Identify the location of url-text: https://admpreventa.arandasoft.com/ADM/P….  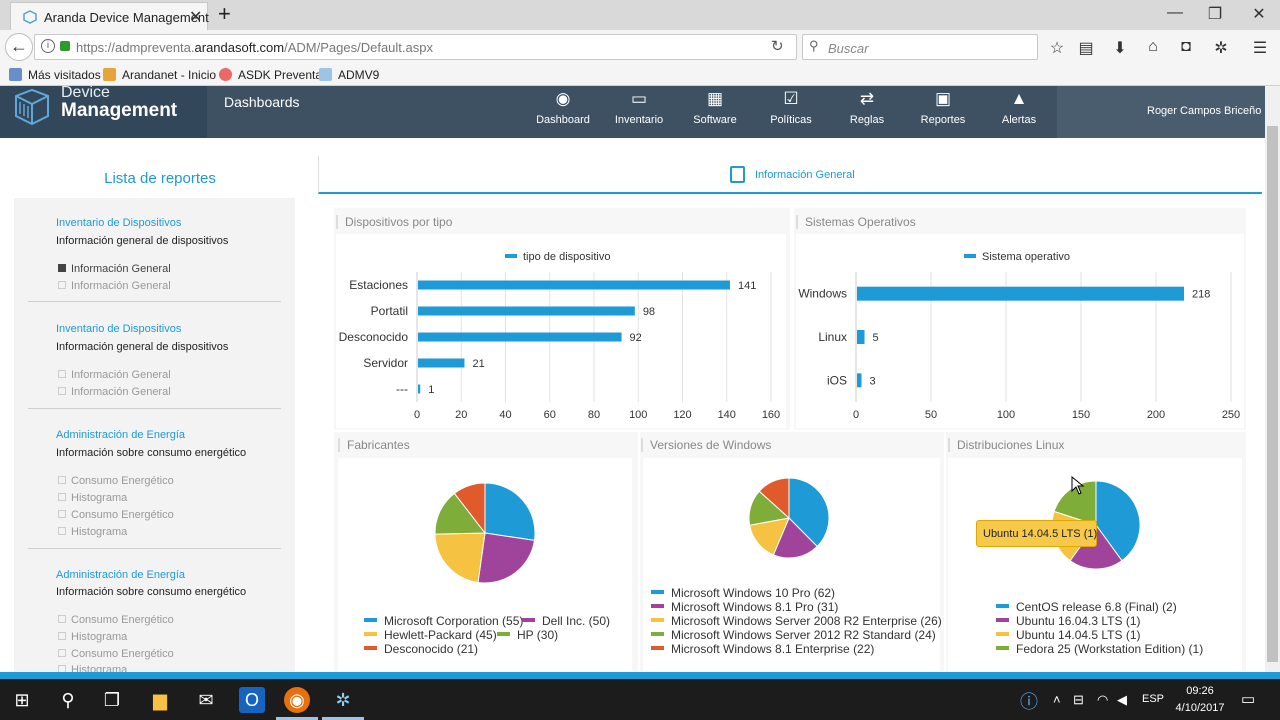
(254, 47).